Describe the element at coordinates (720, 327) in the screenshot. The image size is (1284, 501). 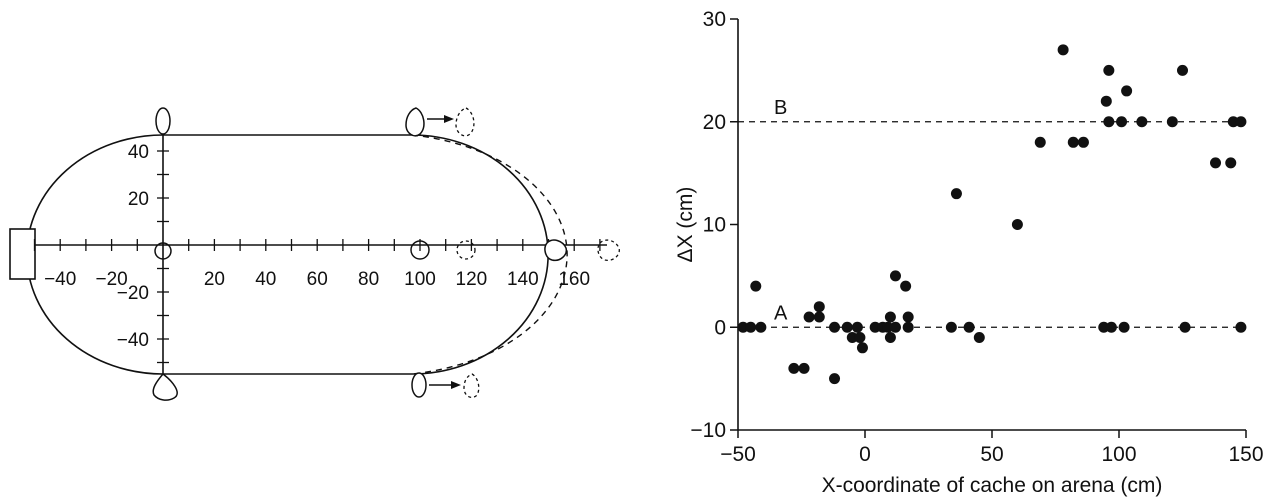
I see `y-tick-label: 0` at that location.